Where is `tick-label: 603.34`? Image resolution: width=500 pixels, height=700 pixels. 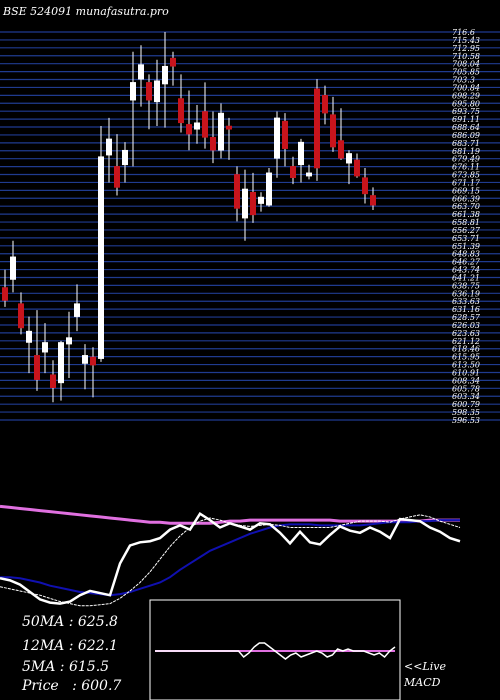
tick-label: 603.34 is located at coordinates (466, 396).